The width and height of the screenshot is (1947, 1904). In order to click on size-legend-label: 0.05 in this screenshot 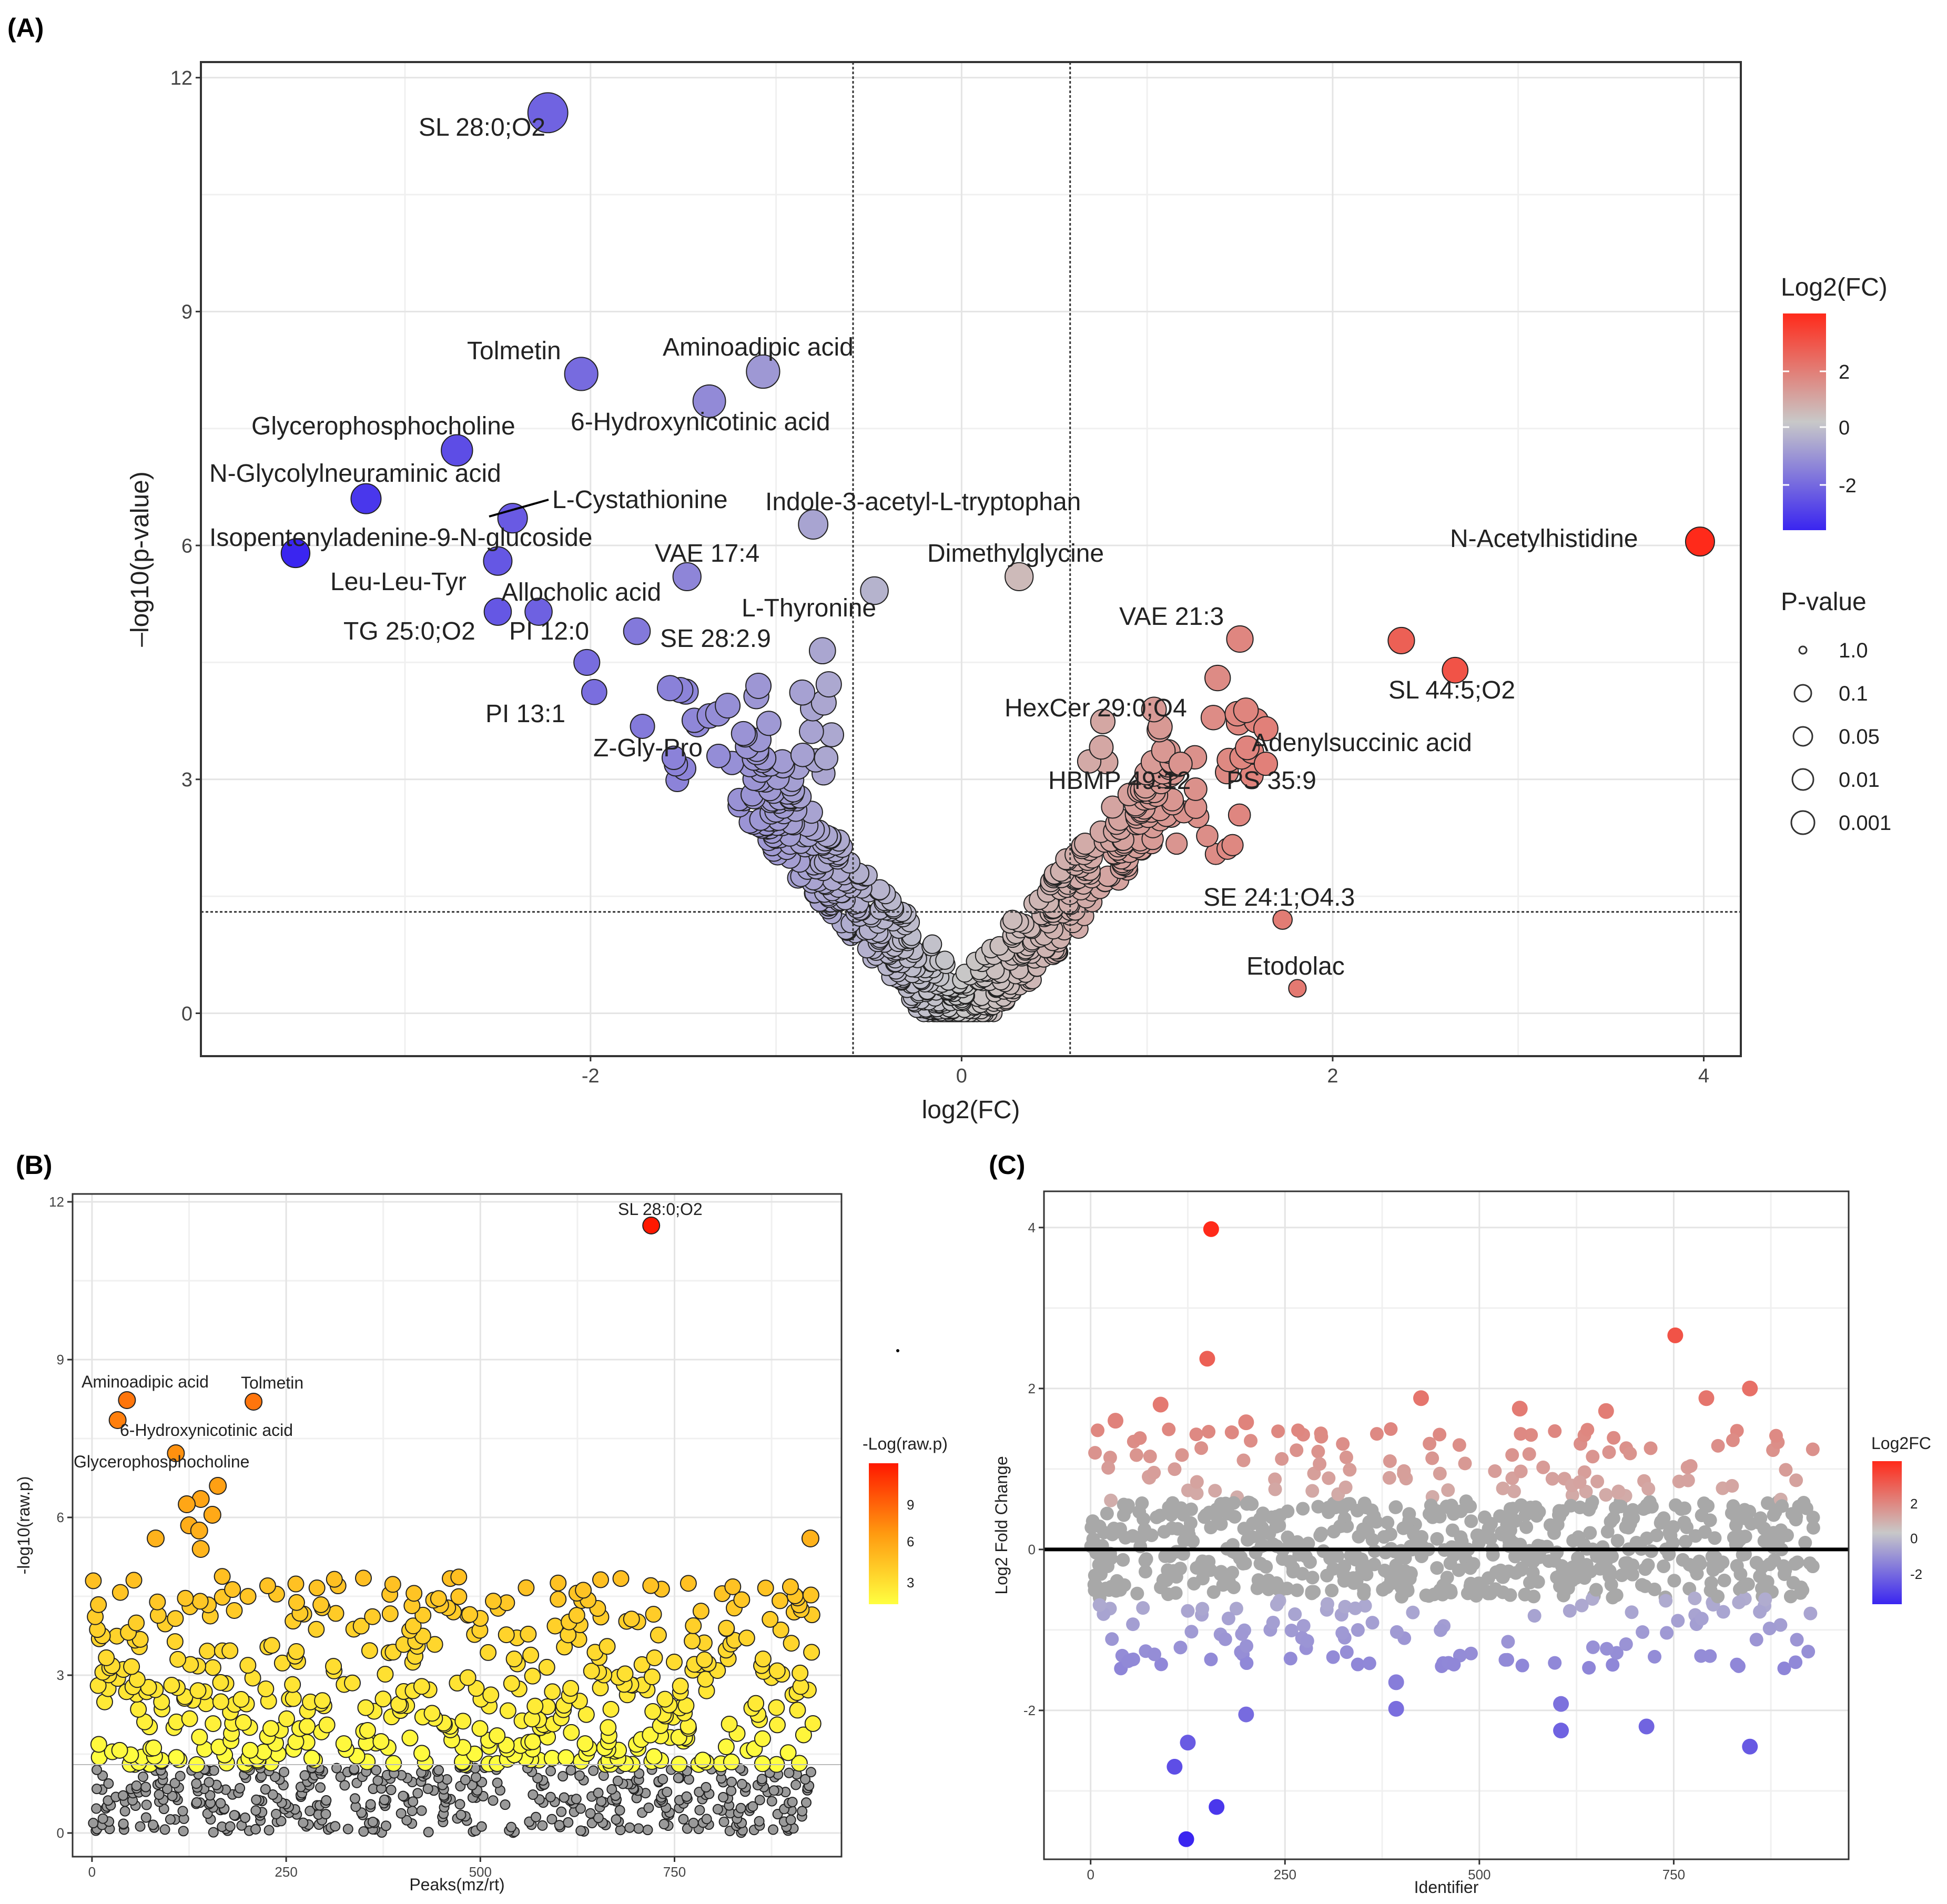, I will do `click(1859, 736)`.